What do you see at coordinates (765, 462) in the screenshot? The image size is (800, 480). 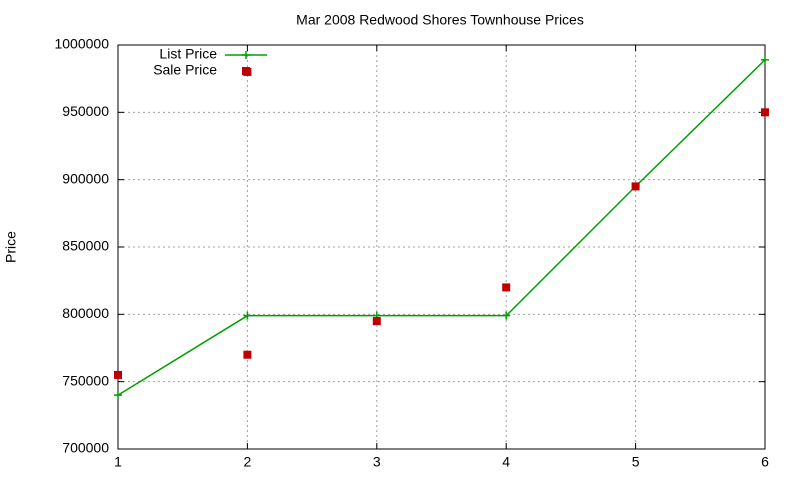 I see `x-tick-label: 6` at bounding box center [765, 462].